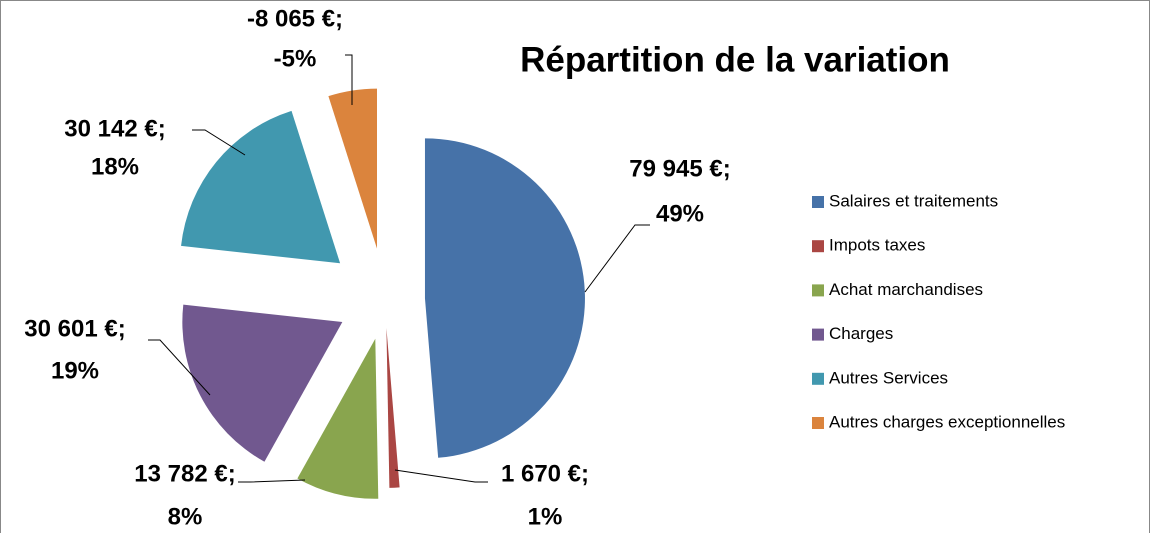 This screenshot has height=538, width=1150. What do you see at coordinates (861, 333) in the screenshot?
I see `legend-label: Charges` at bounding box center [861, 333].